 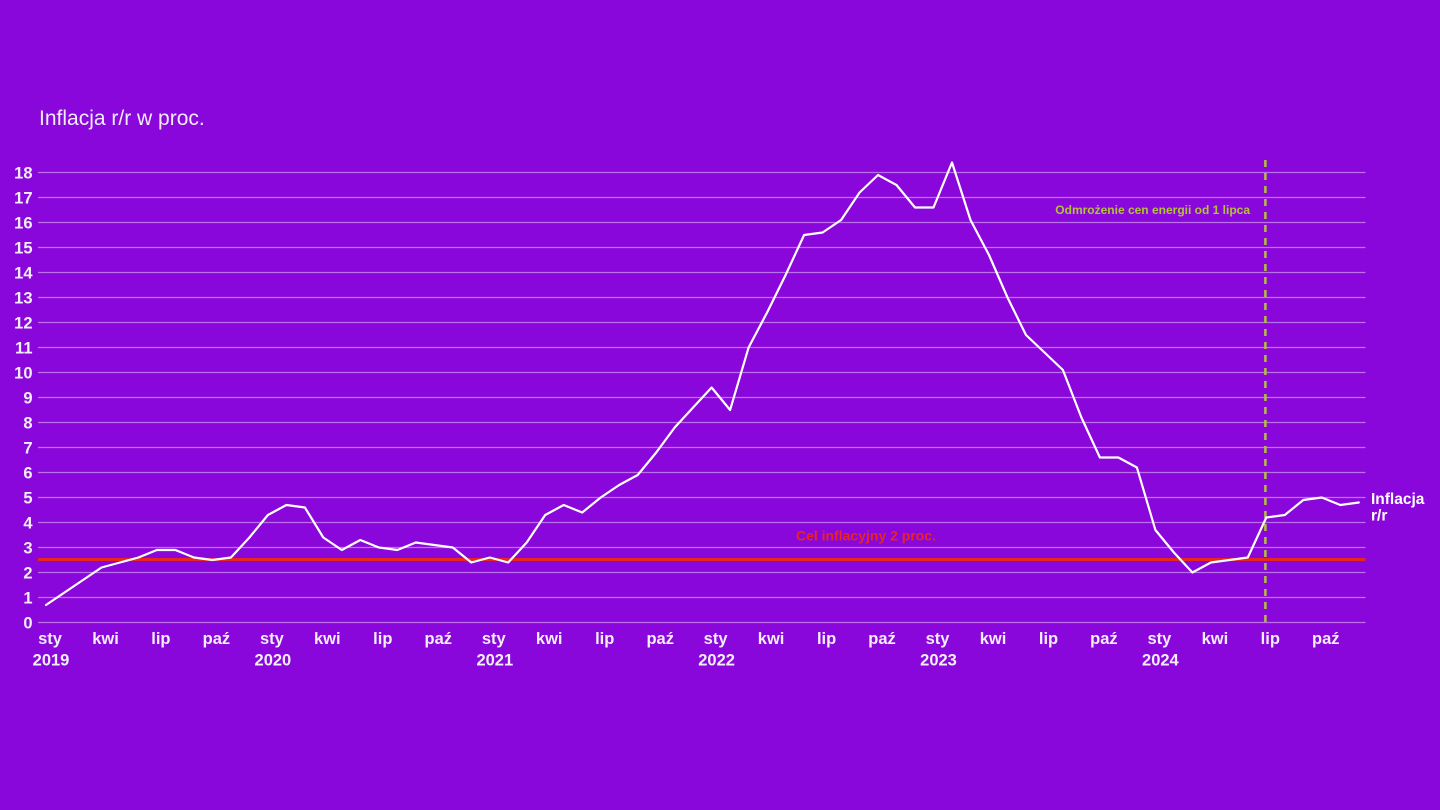 I want to click on svg-text: Cel inflacyjny 2 proc., so click(x=866, y=536).